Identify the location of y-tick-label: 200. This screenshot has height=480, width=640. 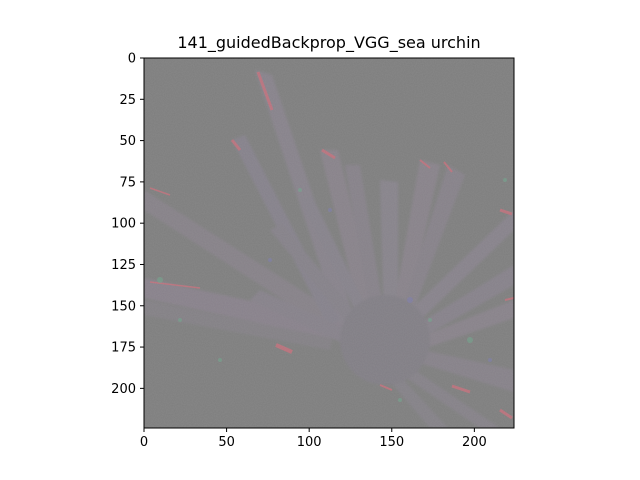
(123, 389).